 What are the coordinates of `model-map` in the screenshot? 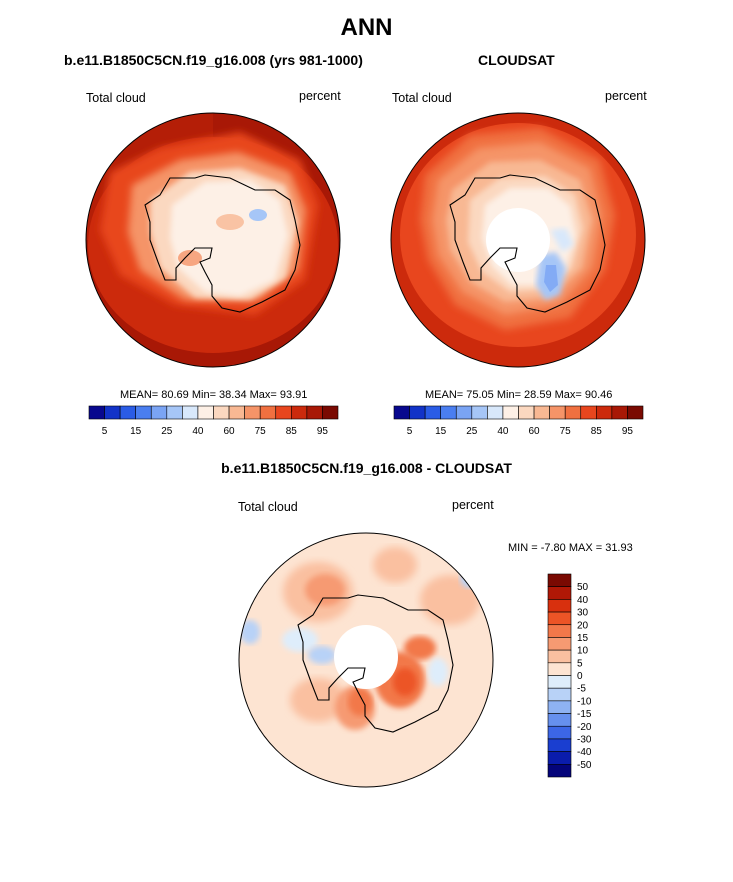 It's located at (213, 240).